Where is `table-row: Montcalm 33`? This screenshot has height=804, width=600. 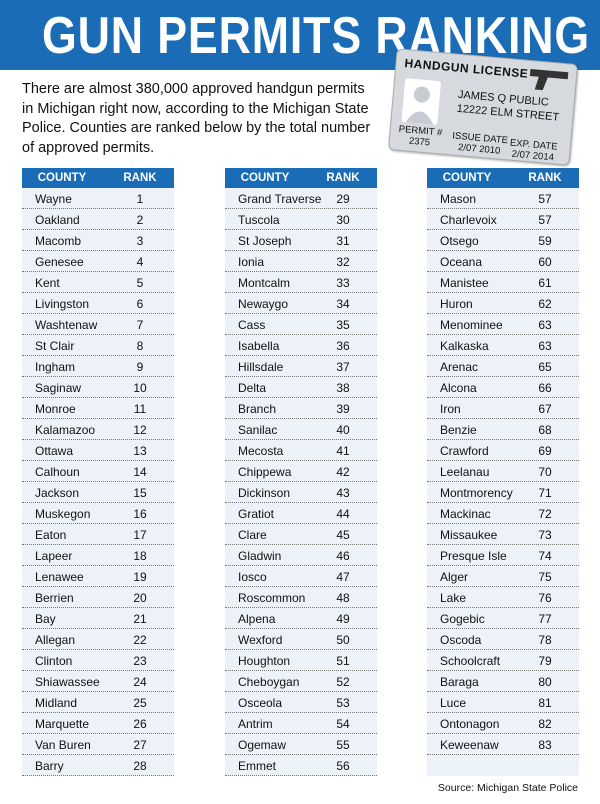 table-row: Montcalm 33 is located at coordinates (301, 282).